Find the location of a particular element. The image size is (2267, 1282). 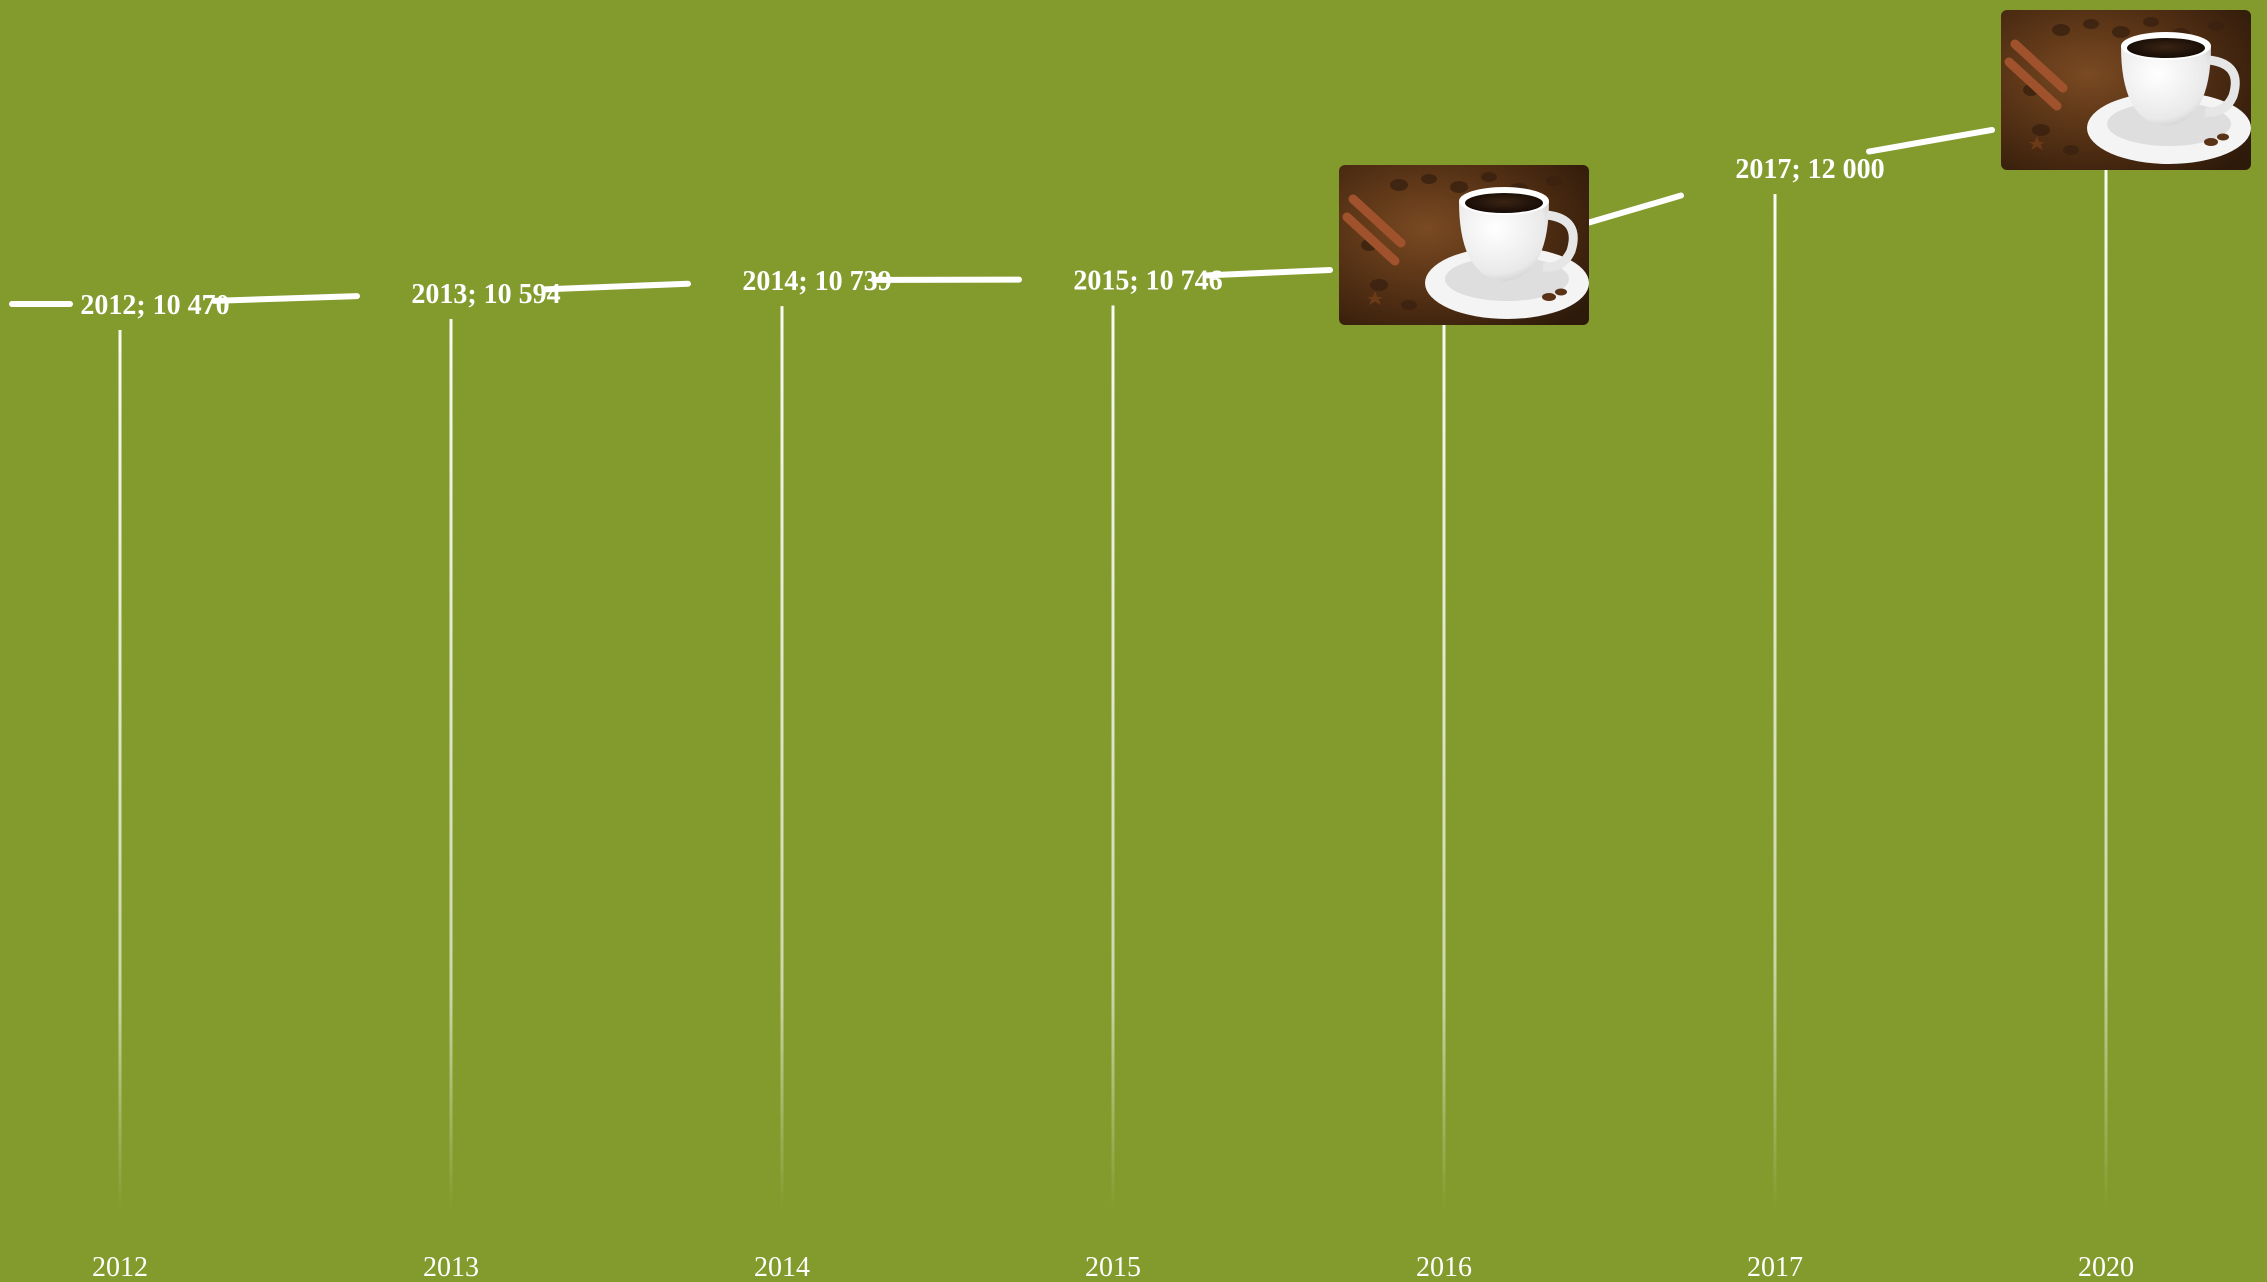

drop-line-2017 is located at coordinates (1775, 703).